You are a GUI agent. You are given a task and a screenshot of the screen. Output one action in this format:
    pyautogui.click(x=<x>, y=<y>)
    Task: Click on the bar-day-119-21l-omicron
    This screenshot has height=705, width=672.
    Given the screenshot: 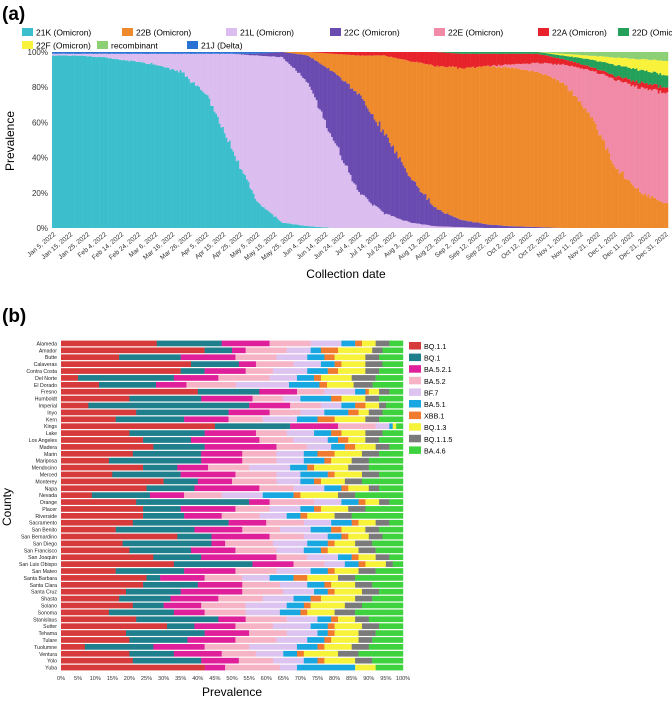 What is the action you would take?
    pyautogui.click(x=256, y=127)
    